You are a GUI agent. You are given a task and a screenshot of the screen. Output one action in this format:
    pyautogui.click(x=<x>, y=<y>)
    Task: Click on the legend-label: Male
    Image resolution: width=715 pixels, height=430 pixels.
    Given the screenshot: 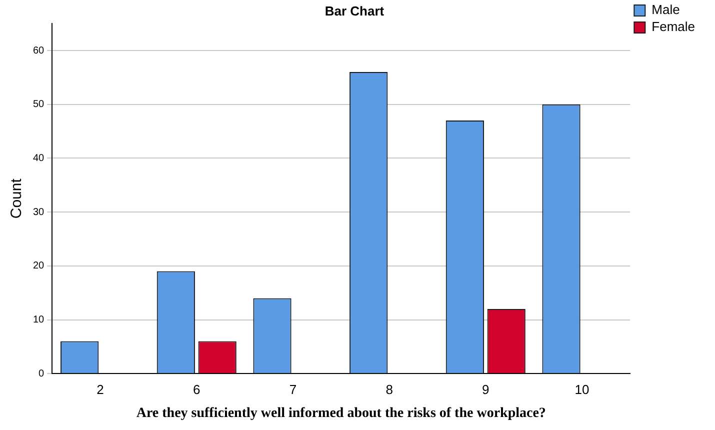 What is the action you would take?
    pyautogui.click(x=666, y=10)
    